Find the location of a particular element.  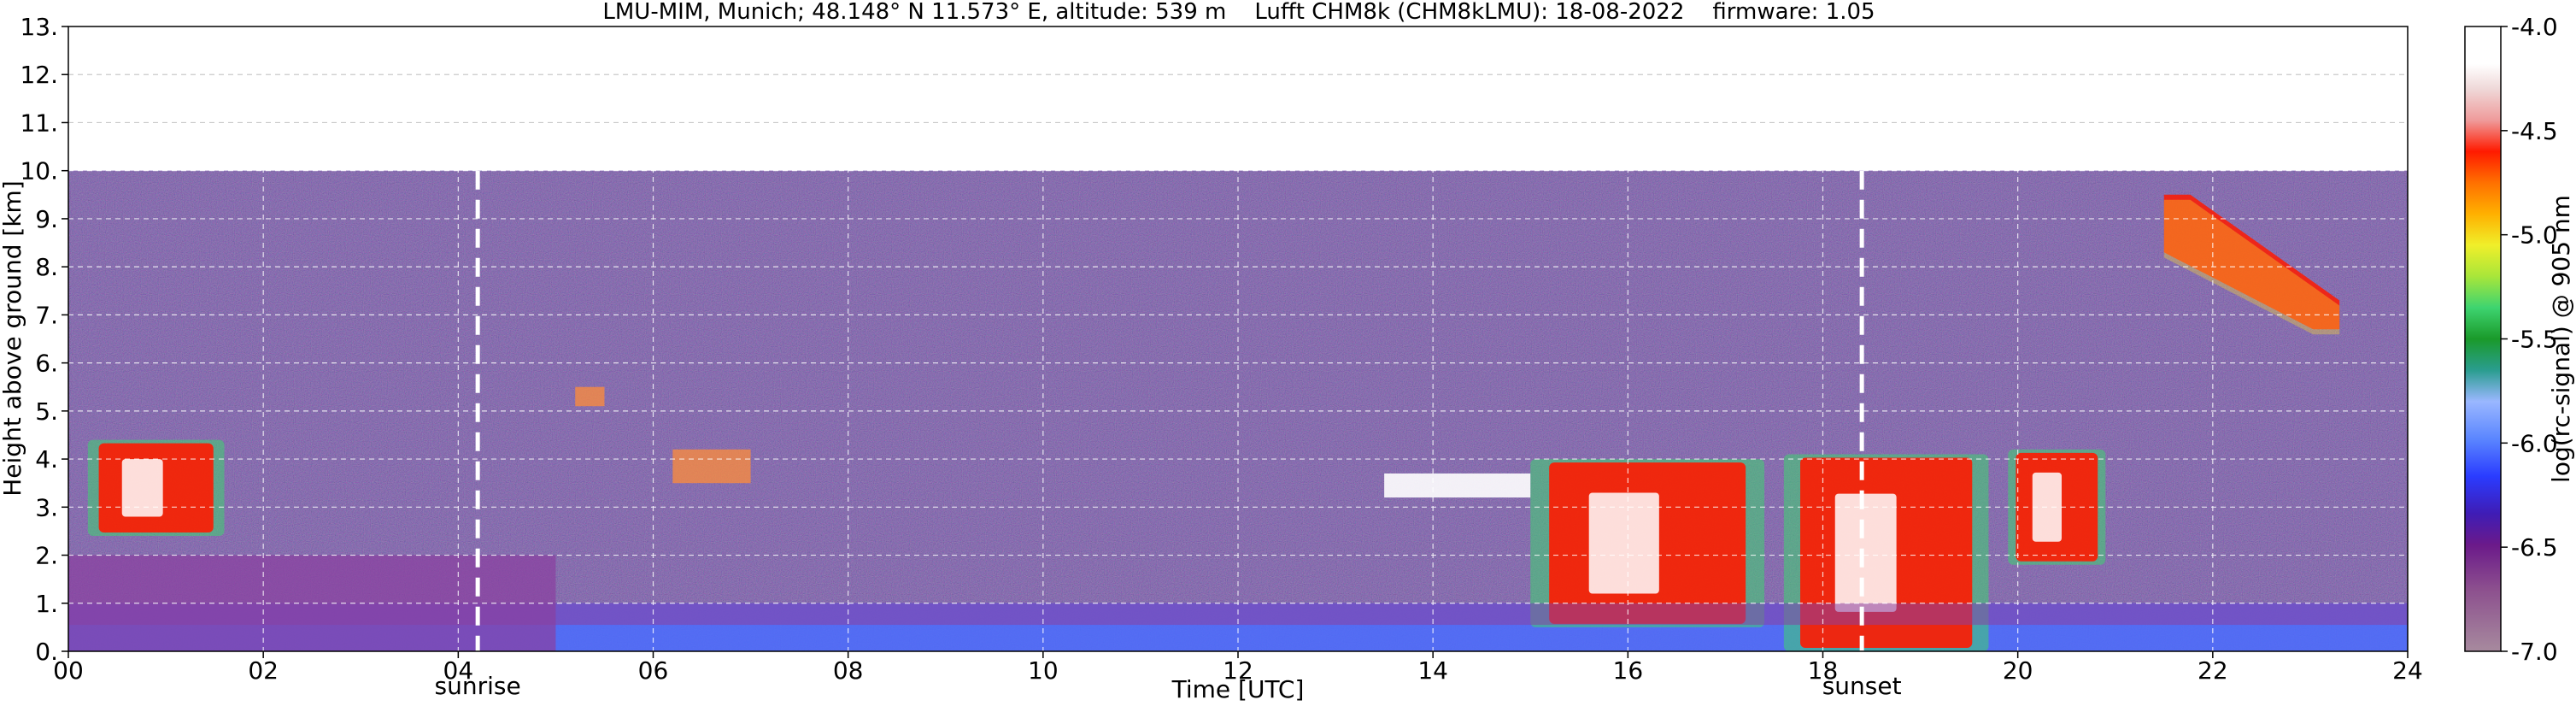

x-tick-label: 10 is located at coordinates (1043, 670).